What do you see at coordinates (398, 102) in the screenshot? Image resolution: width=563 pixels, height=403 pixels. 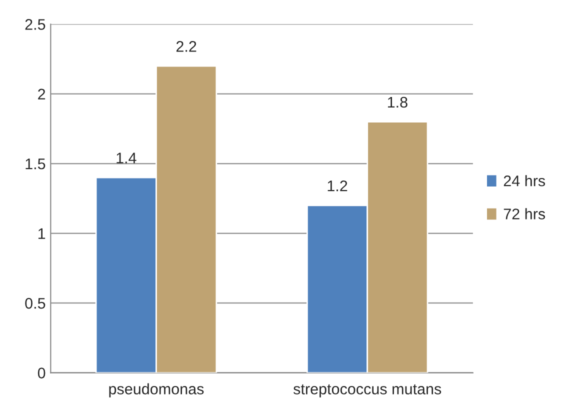 I see `data-label: 1.8` at bounding box center [398, 102].